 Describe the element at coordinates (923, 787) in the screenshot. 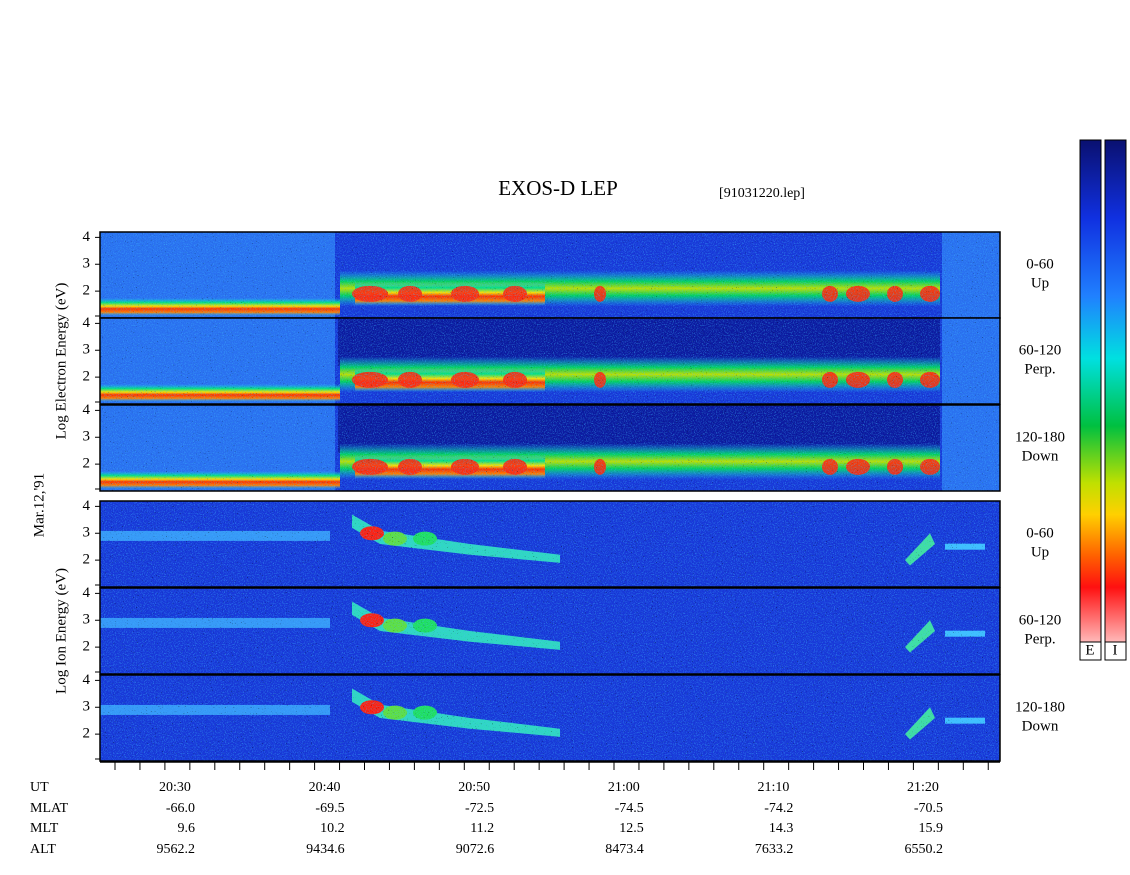

I see `time-label: 21:20` at that location.